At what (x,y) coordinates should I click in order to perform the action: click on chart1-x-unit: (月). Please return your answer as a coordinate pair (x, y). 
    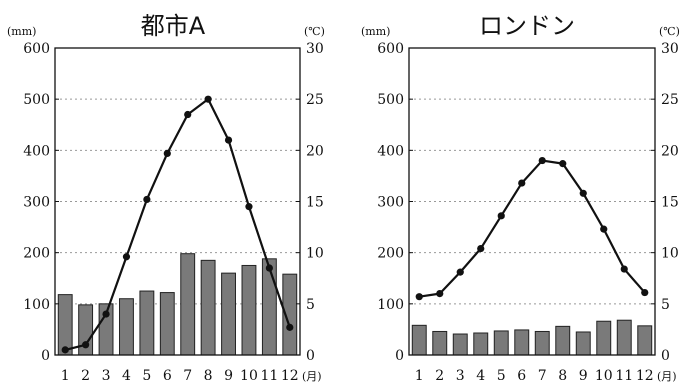
    Looking at the image, I should click on (312, 376).